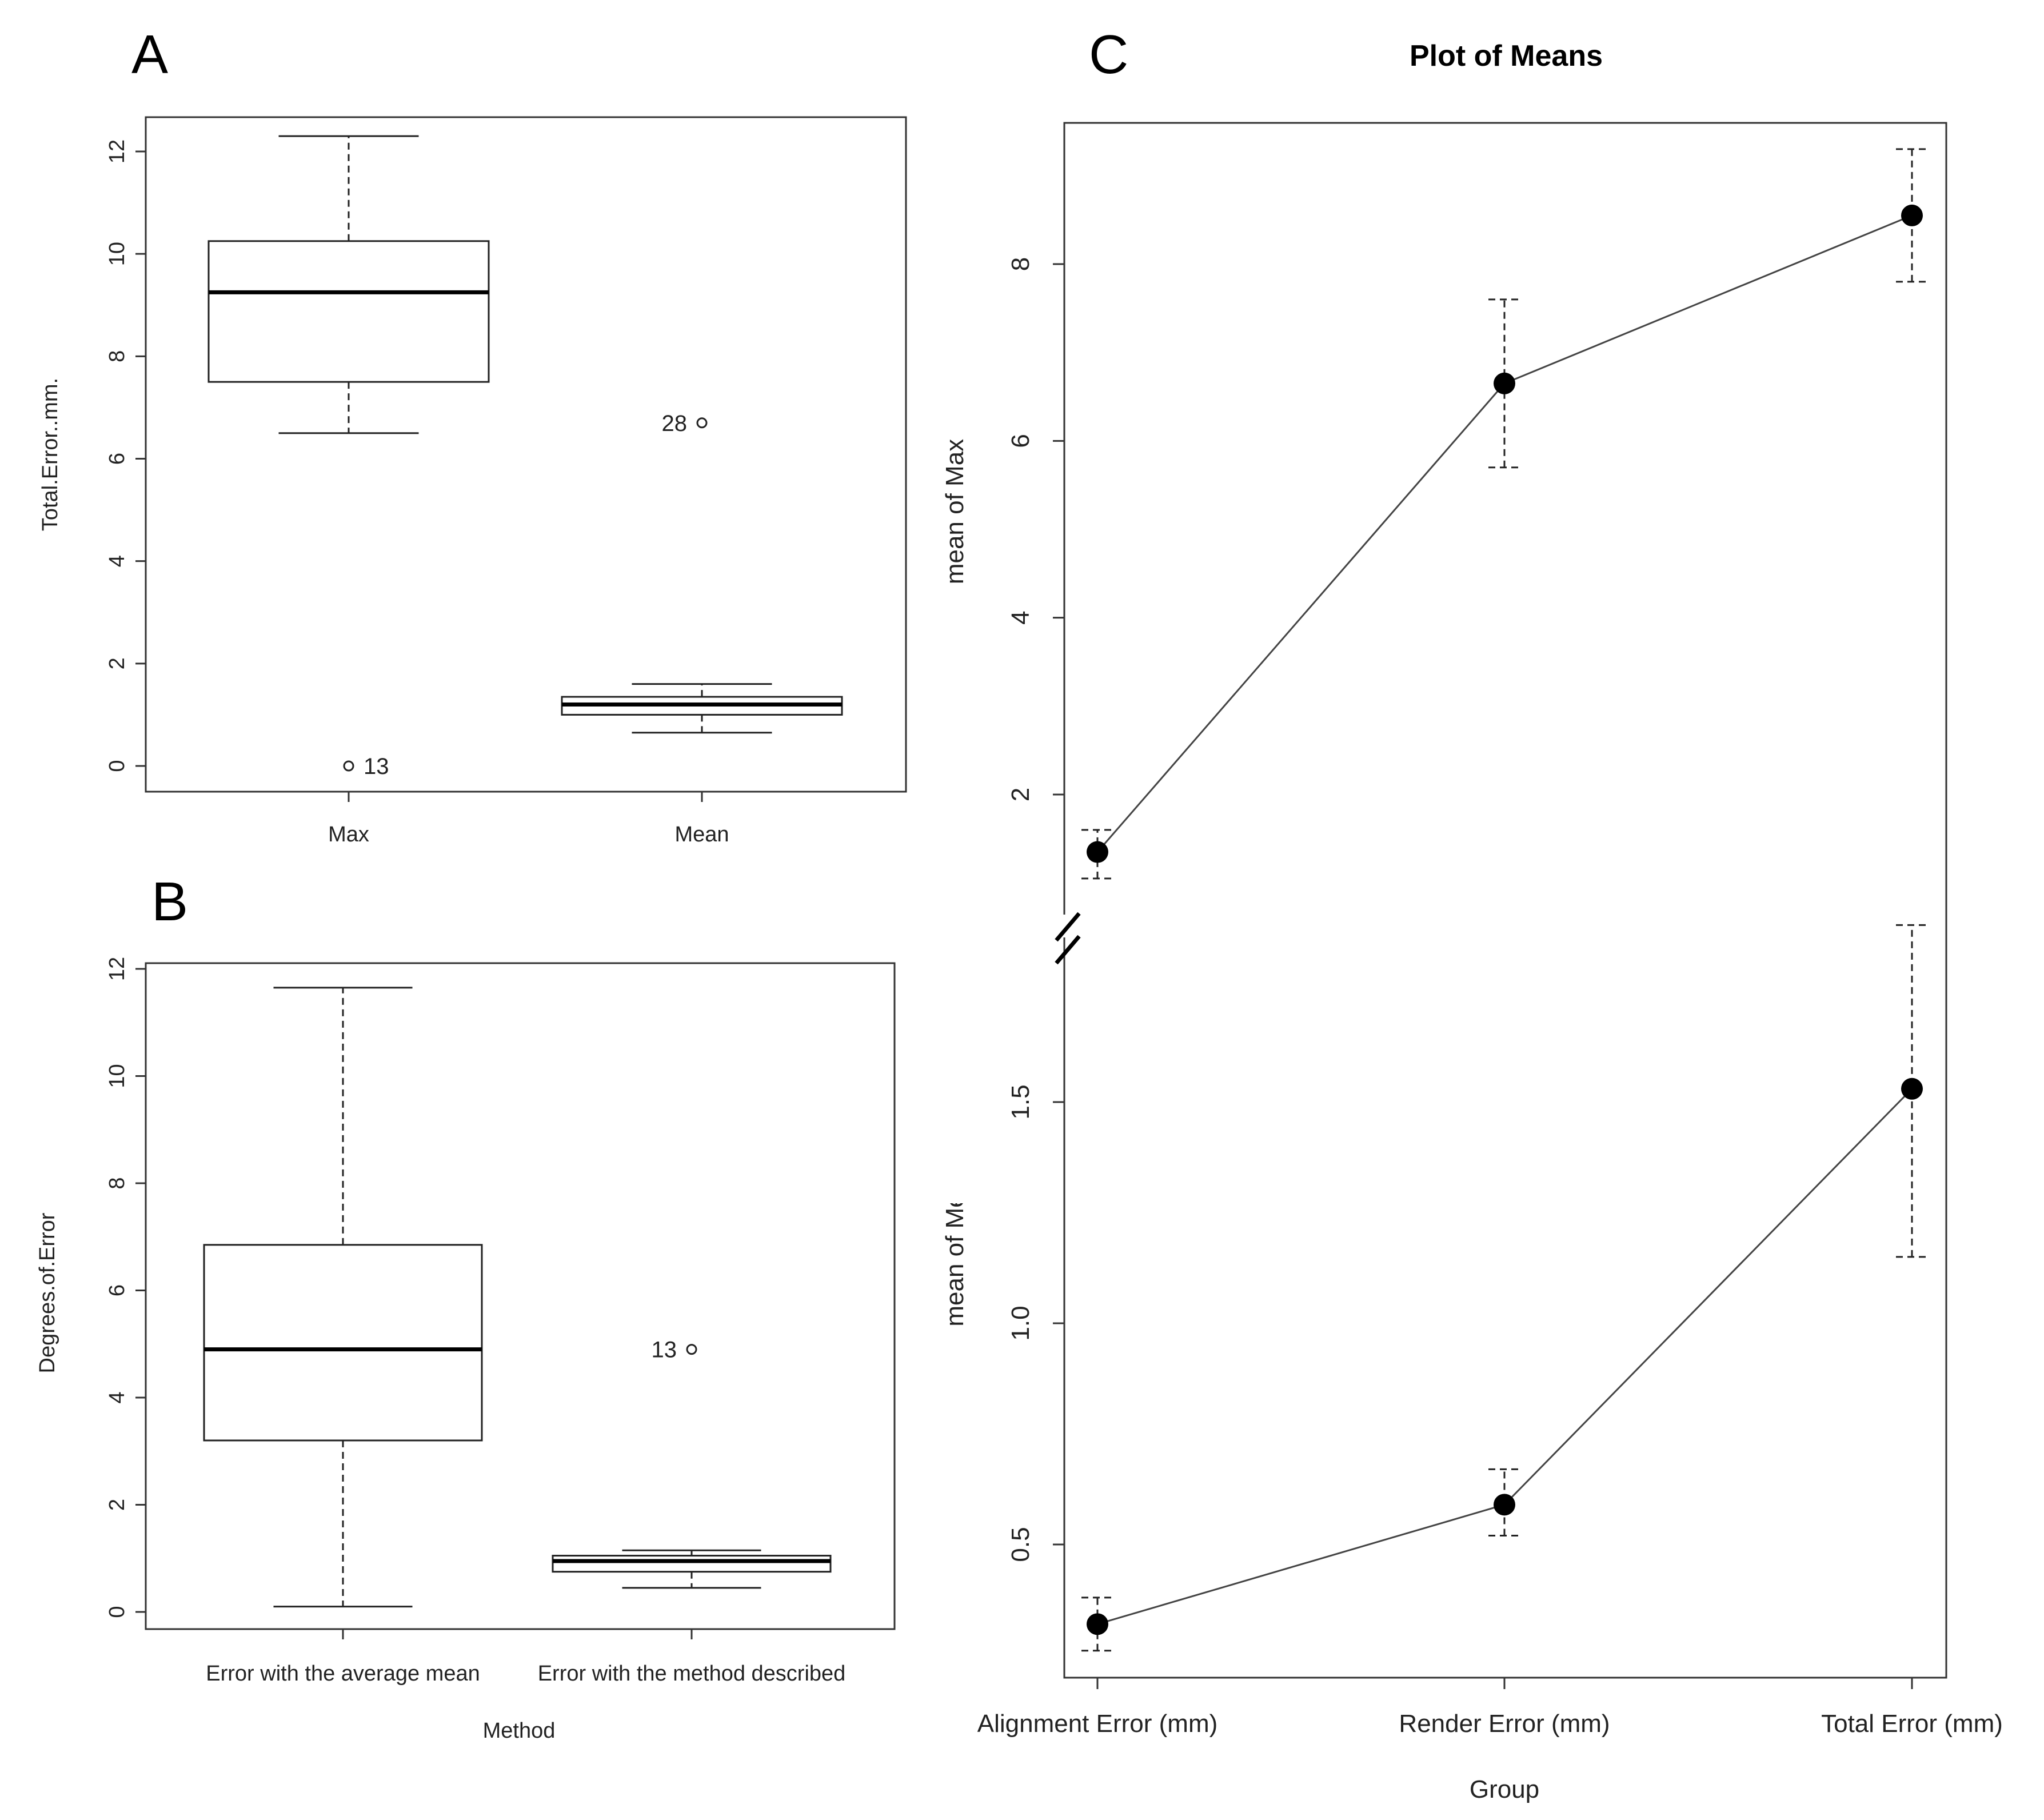  Describe the element at coordinates (675, 423) in the screenshot. I see `panel-a-box-1-outlier-label-0: 28` at that location.